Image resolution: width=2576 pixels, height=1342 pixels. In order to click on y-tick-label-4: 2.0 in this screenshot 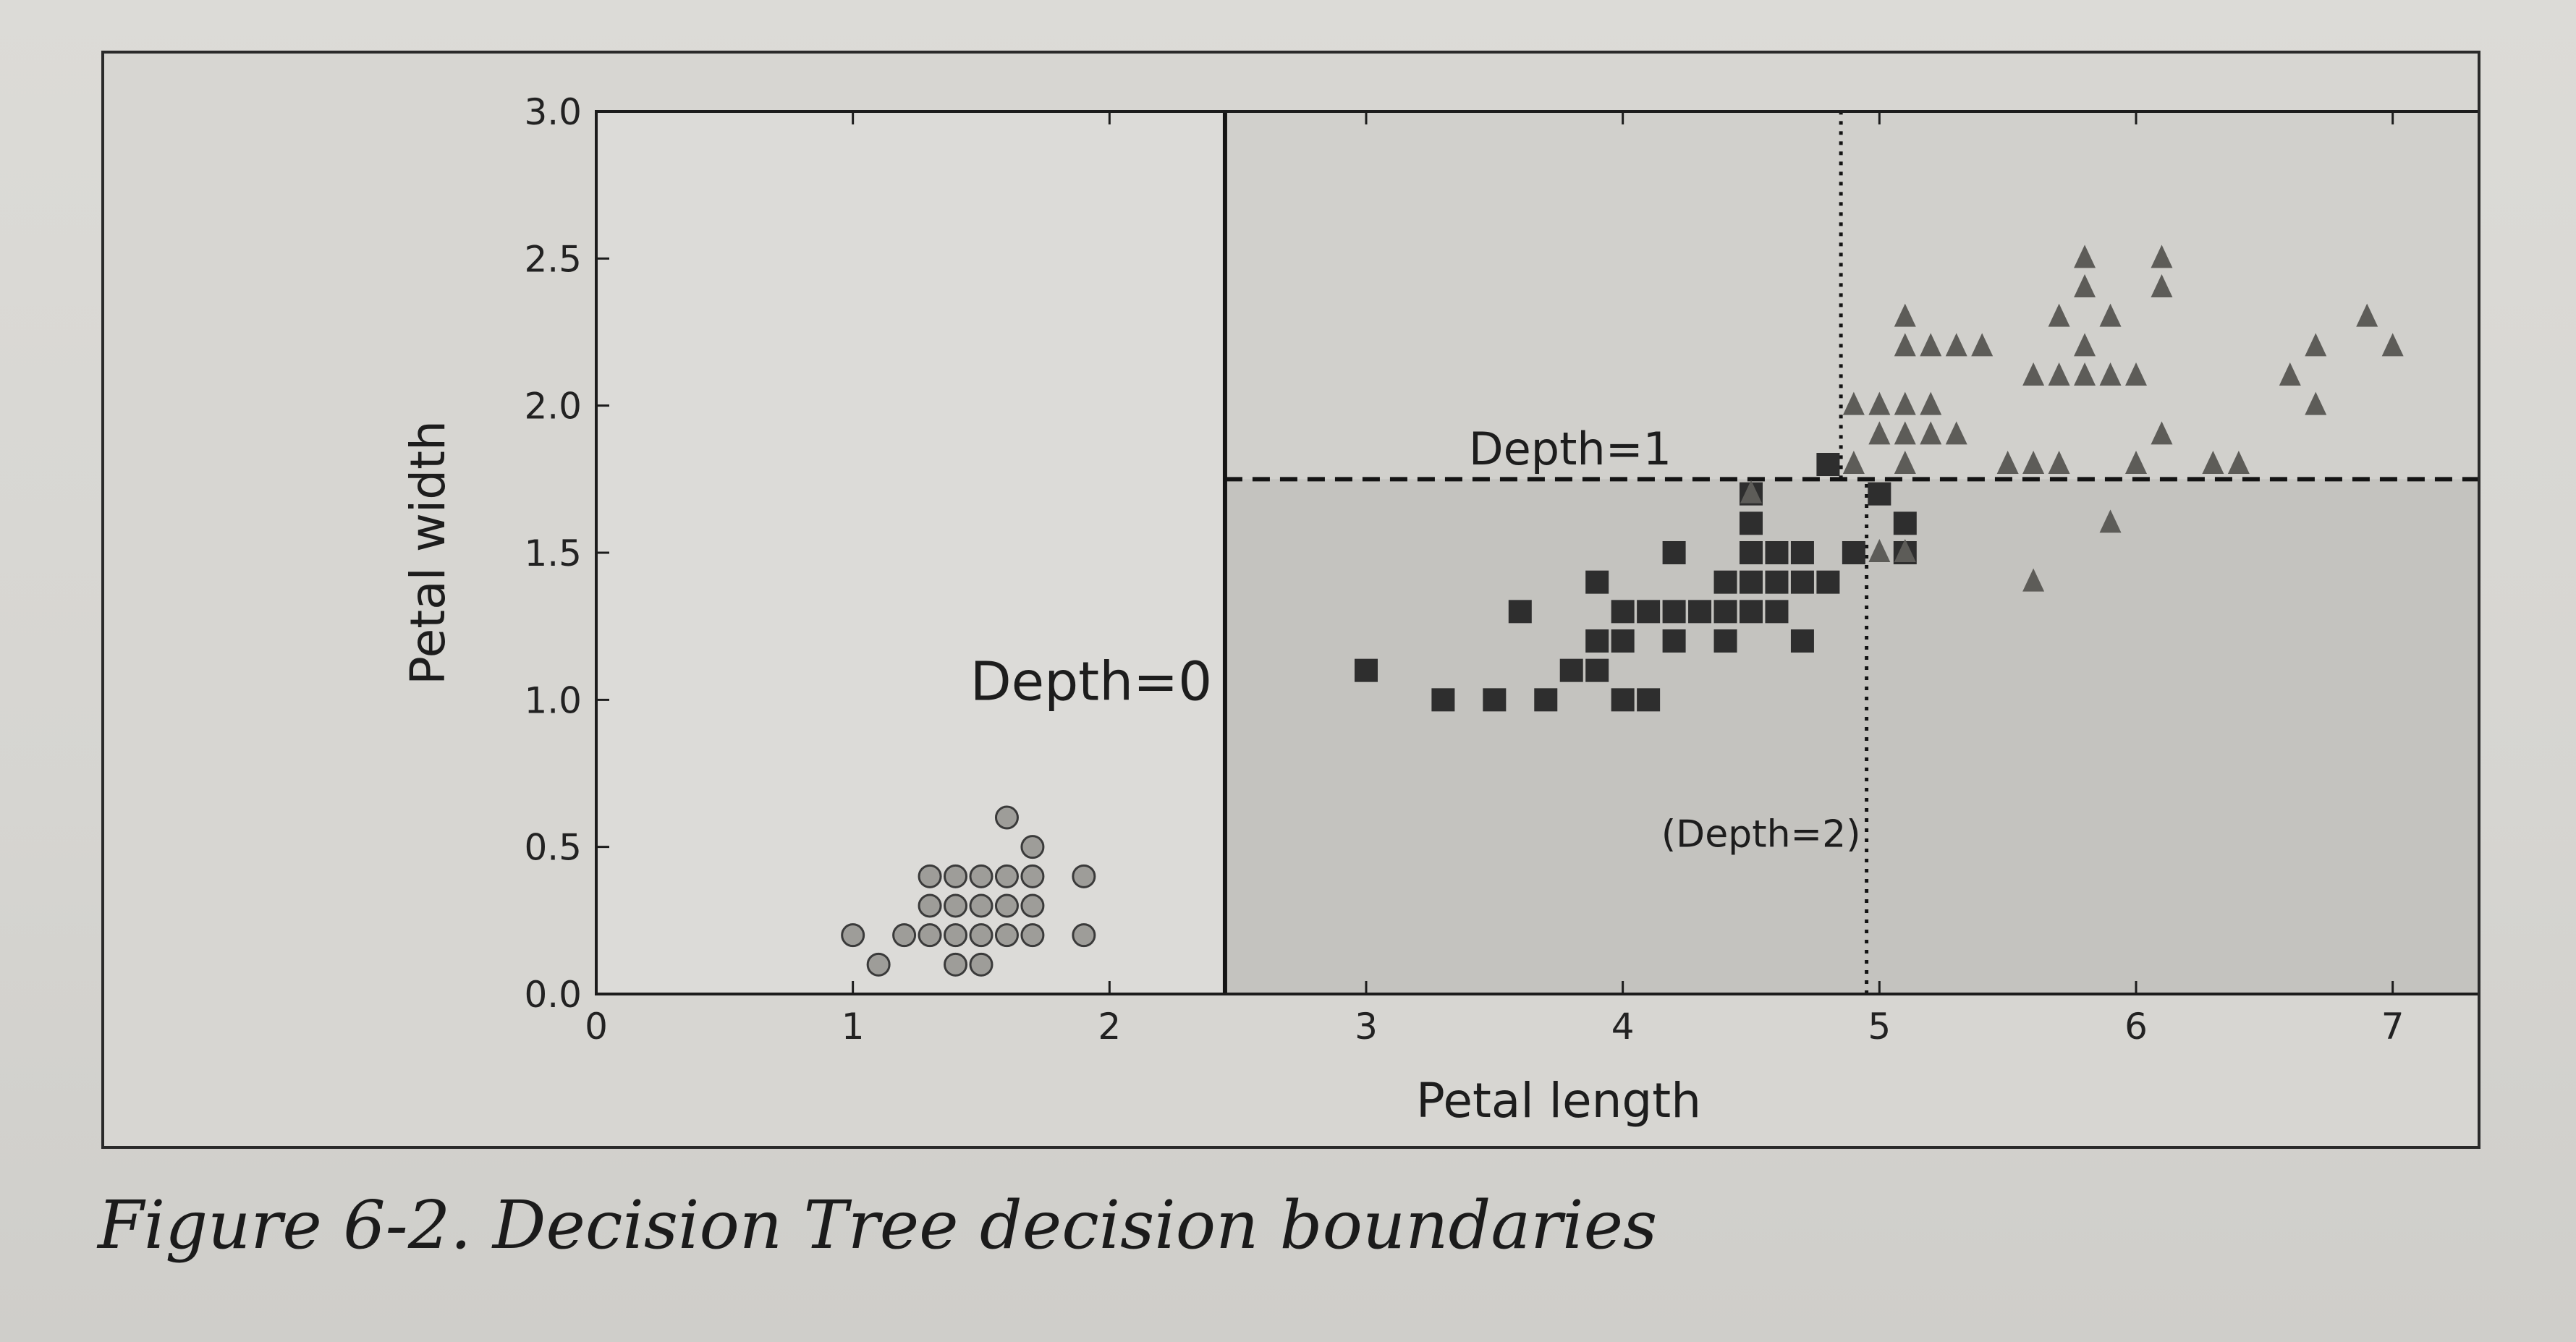, I will do `click(553, 407)`.